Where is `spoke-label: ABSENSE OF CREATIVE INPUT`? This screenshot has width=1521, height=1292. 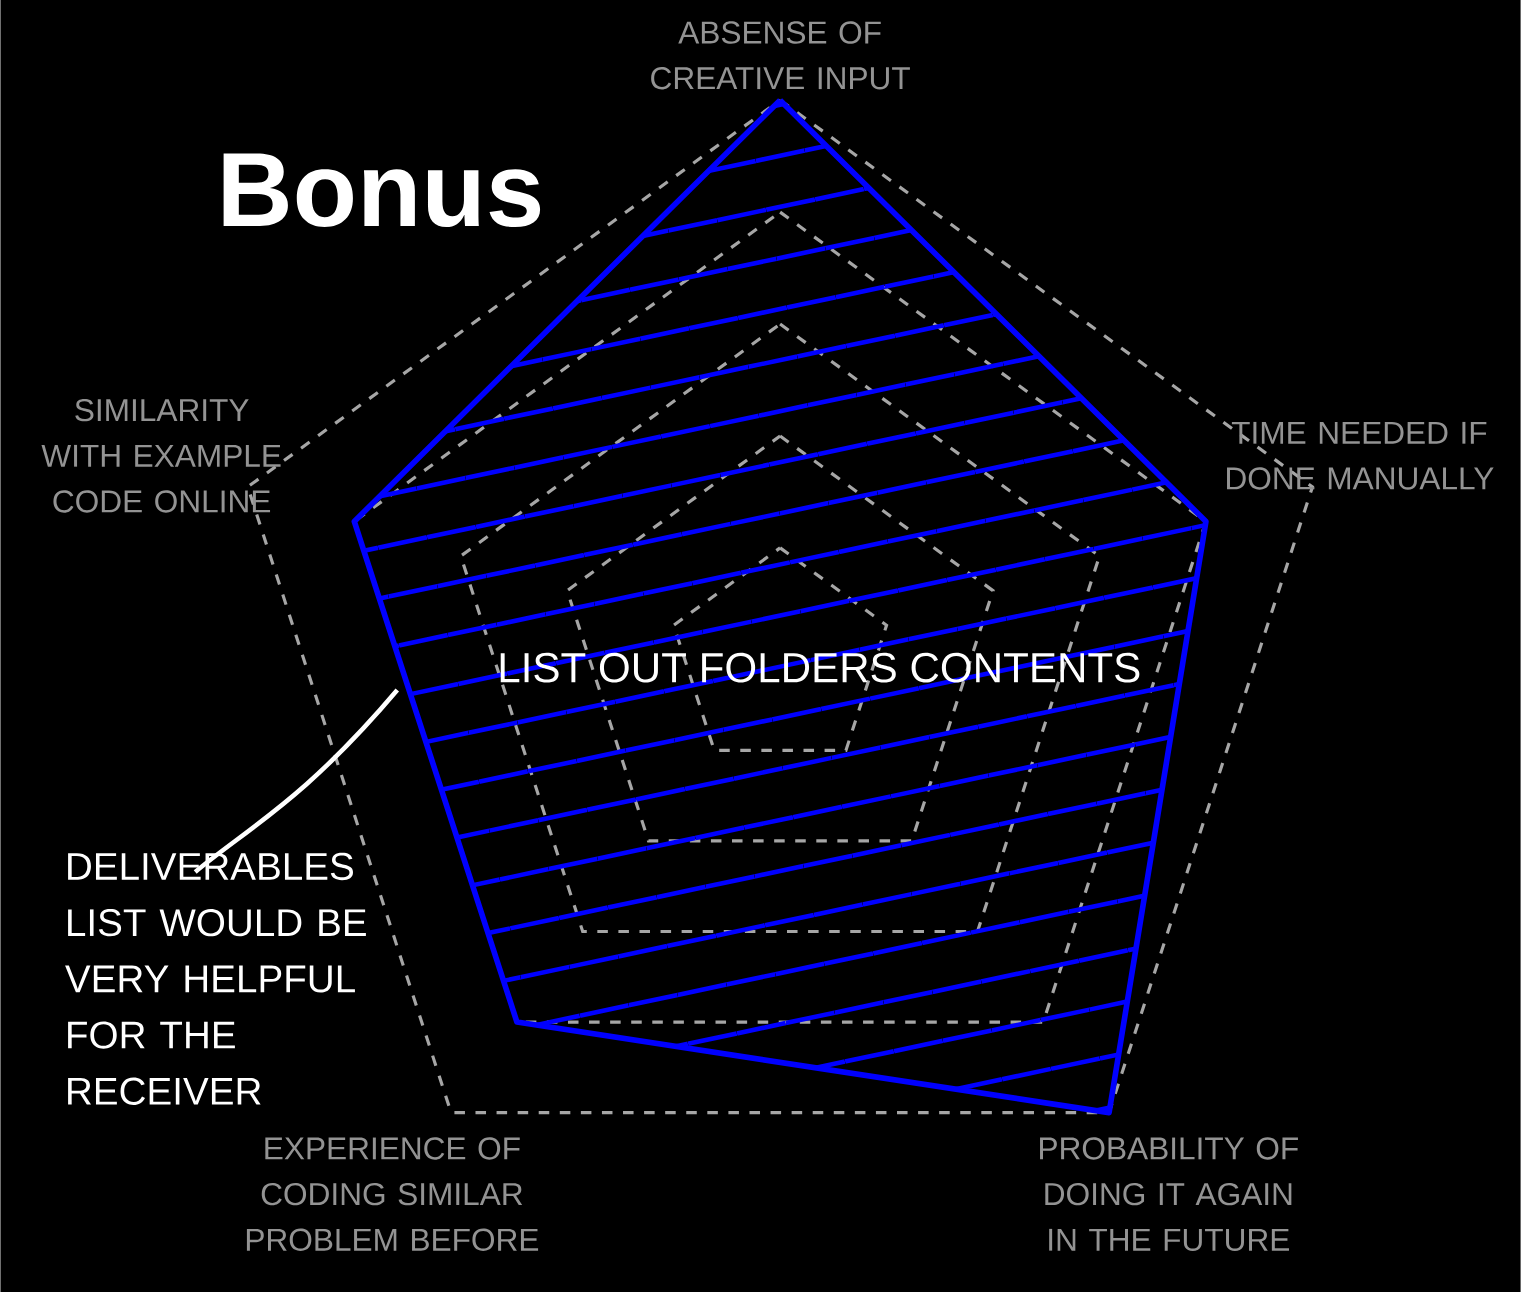
spoke-label: ABSENSE OF CREATIVE INPUT is located at coordinates (780, 55).